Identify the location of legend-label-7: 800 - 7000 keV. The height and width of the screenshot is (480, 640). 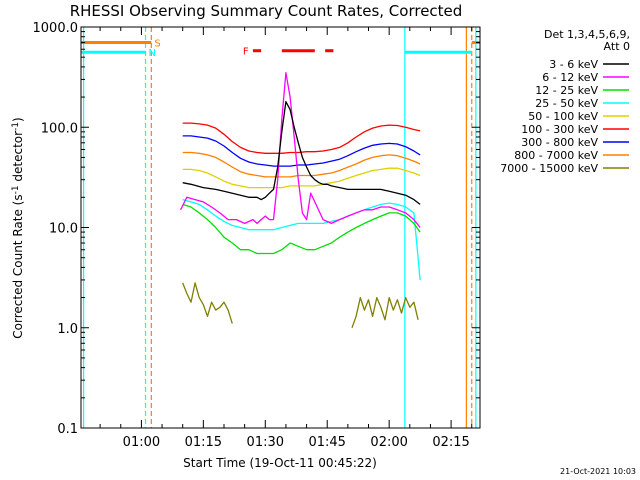
(556, 155).